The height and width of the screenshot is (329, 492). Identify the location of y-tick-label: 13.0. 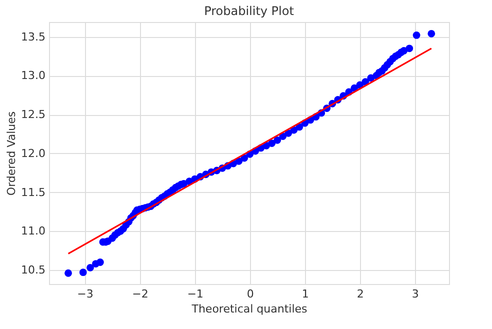
(33, 75).